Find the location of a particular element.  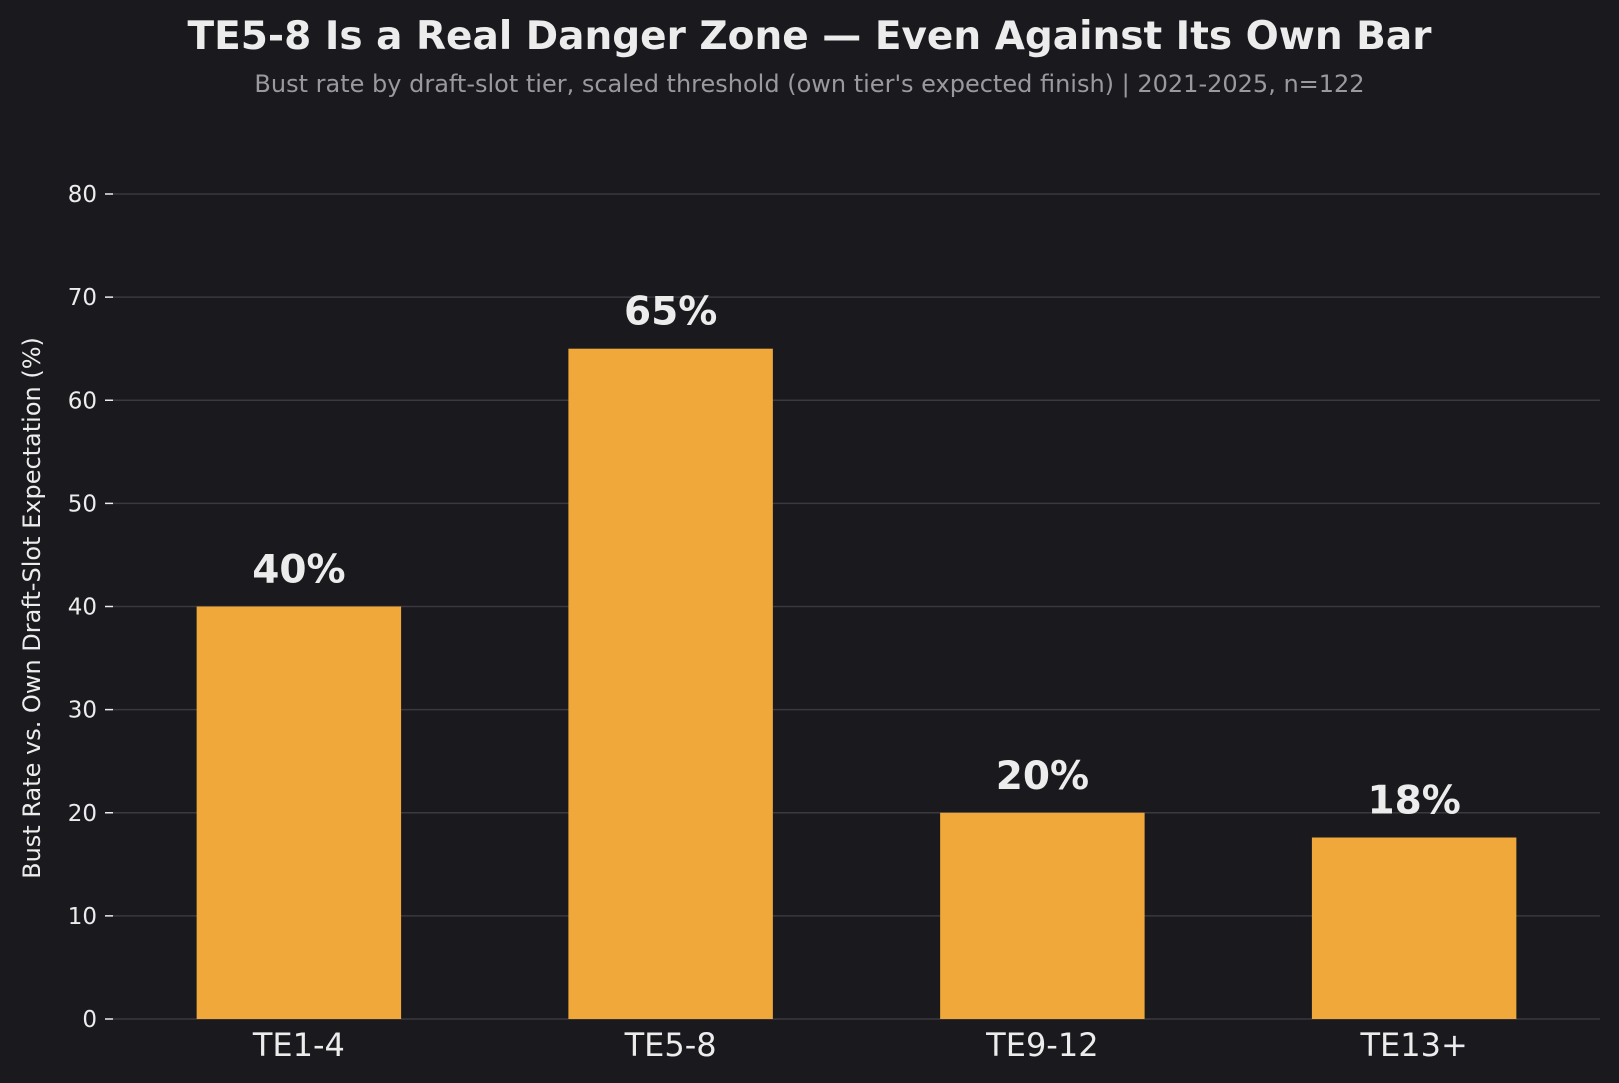

y-tick-label: 60 is located at coordinates (82, 401).